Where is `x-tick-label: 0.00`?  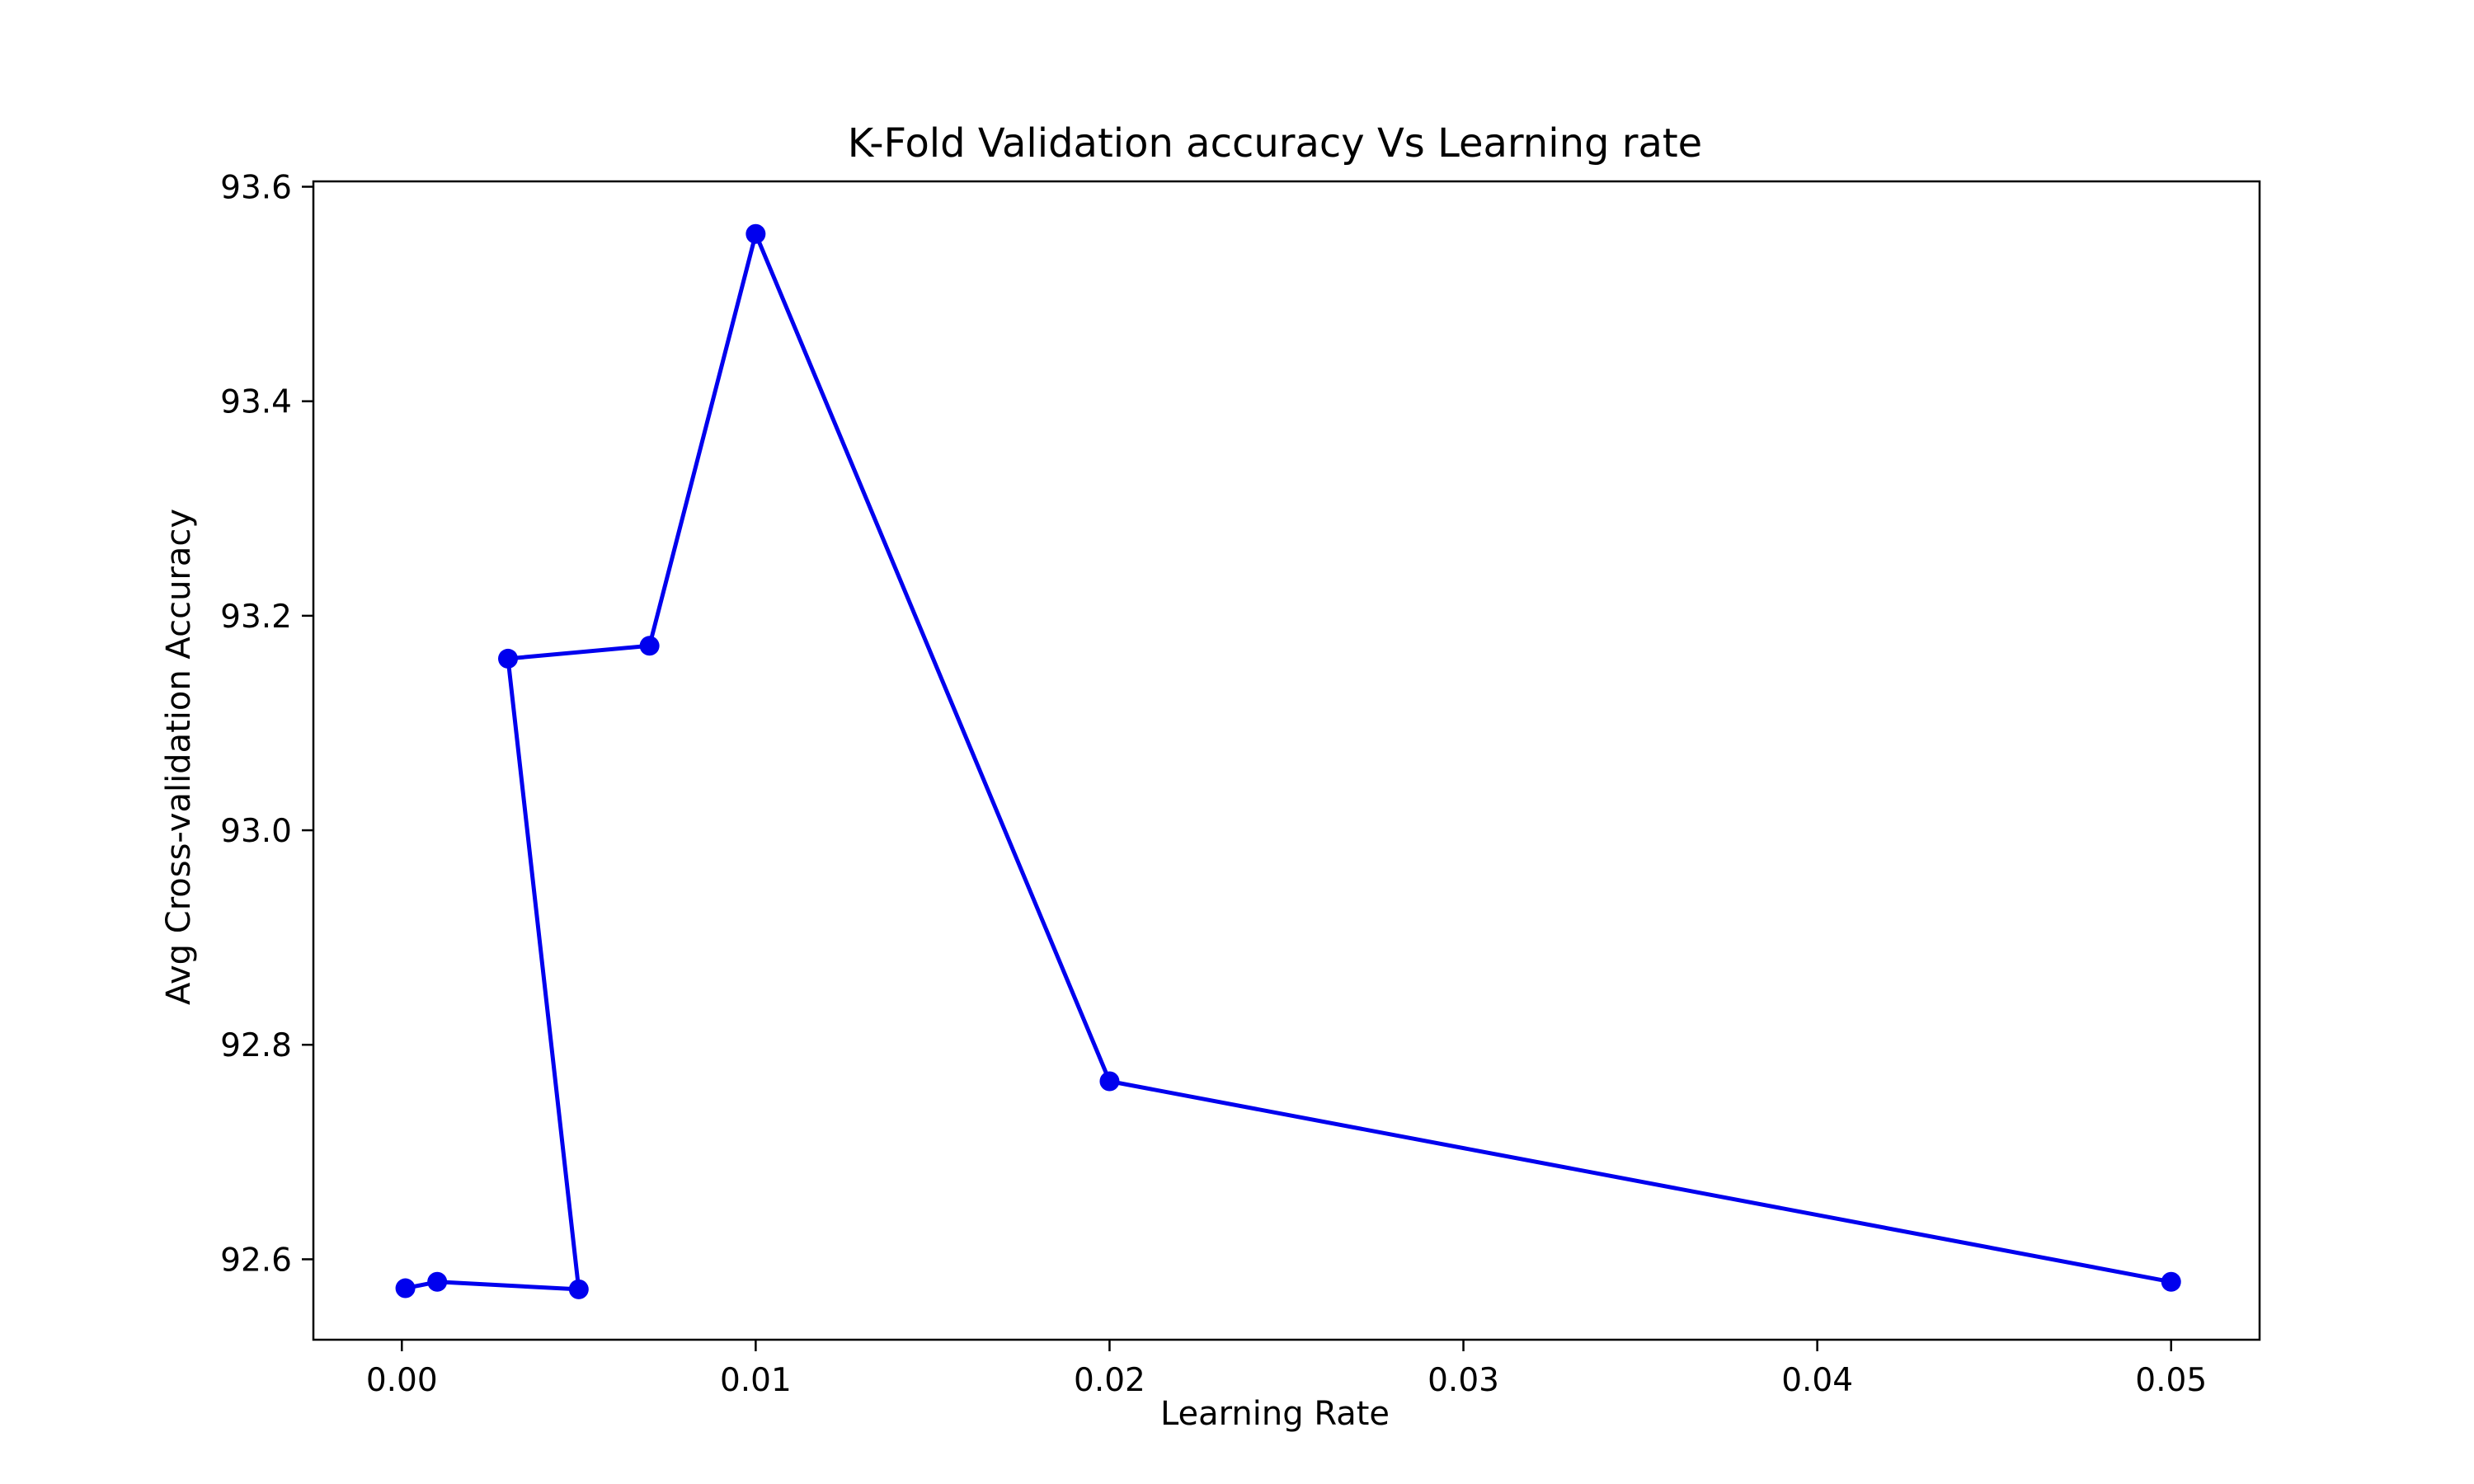 x-tick-label: 0.00 is located at coordinates (402, 1380).